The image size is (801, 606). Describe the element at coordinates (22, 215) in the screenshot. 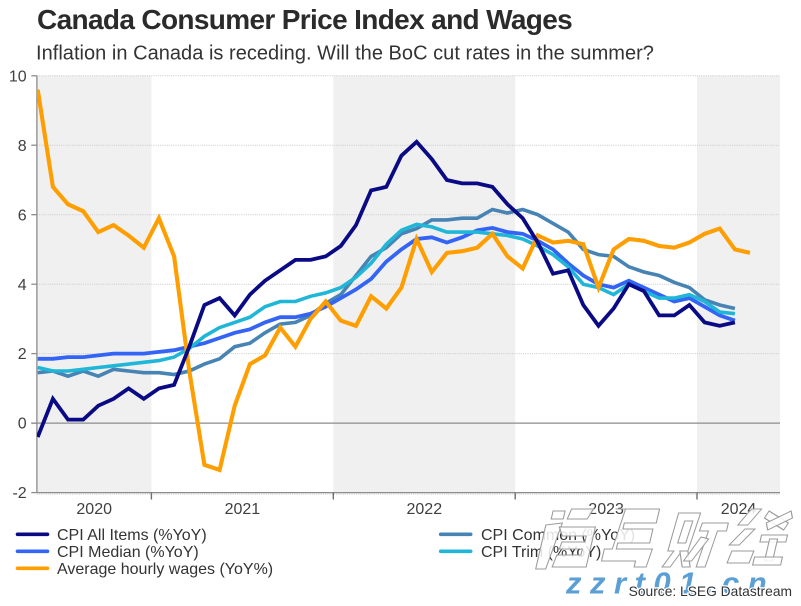

I see `svg-text: 6` at that location.